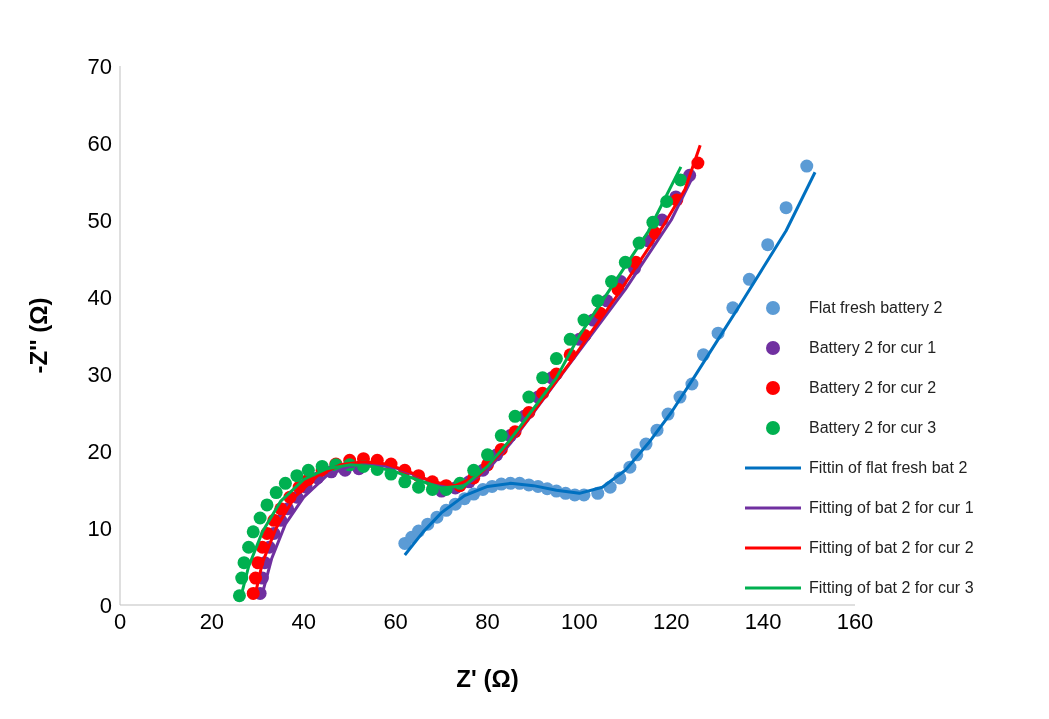 The width and height of the screenshot is (1049, 719). What do you see at coordinates (876, 308) in the screenshot?
I see `legend-label: Flat fresh battery 2` at bounding box center [876, 308].